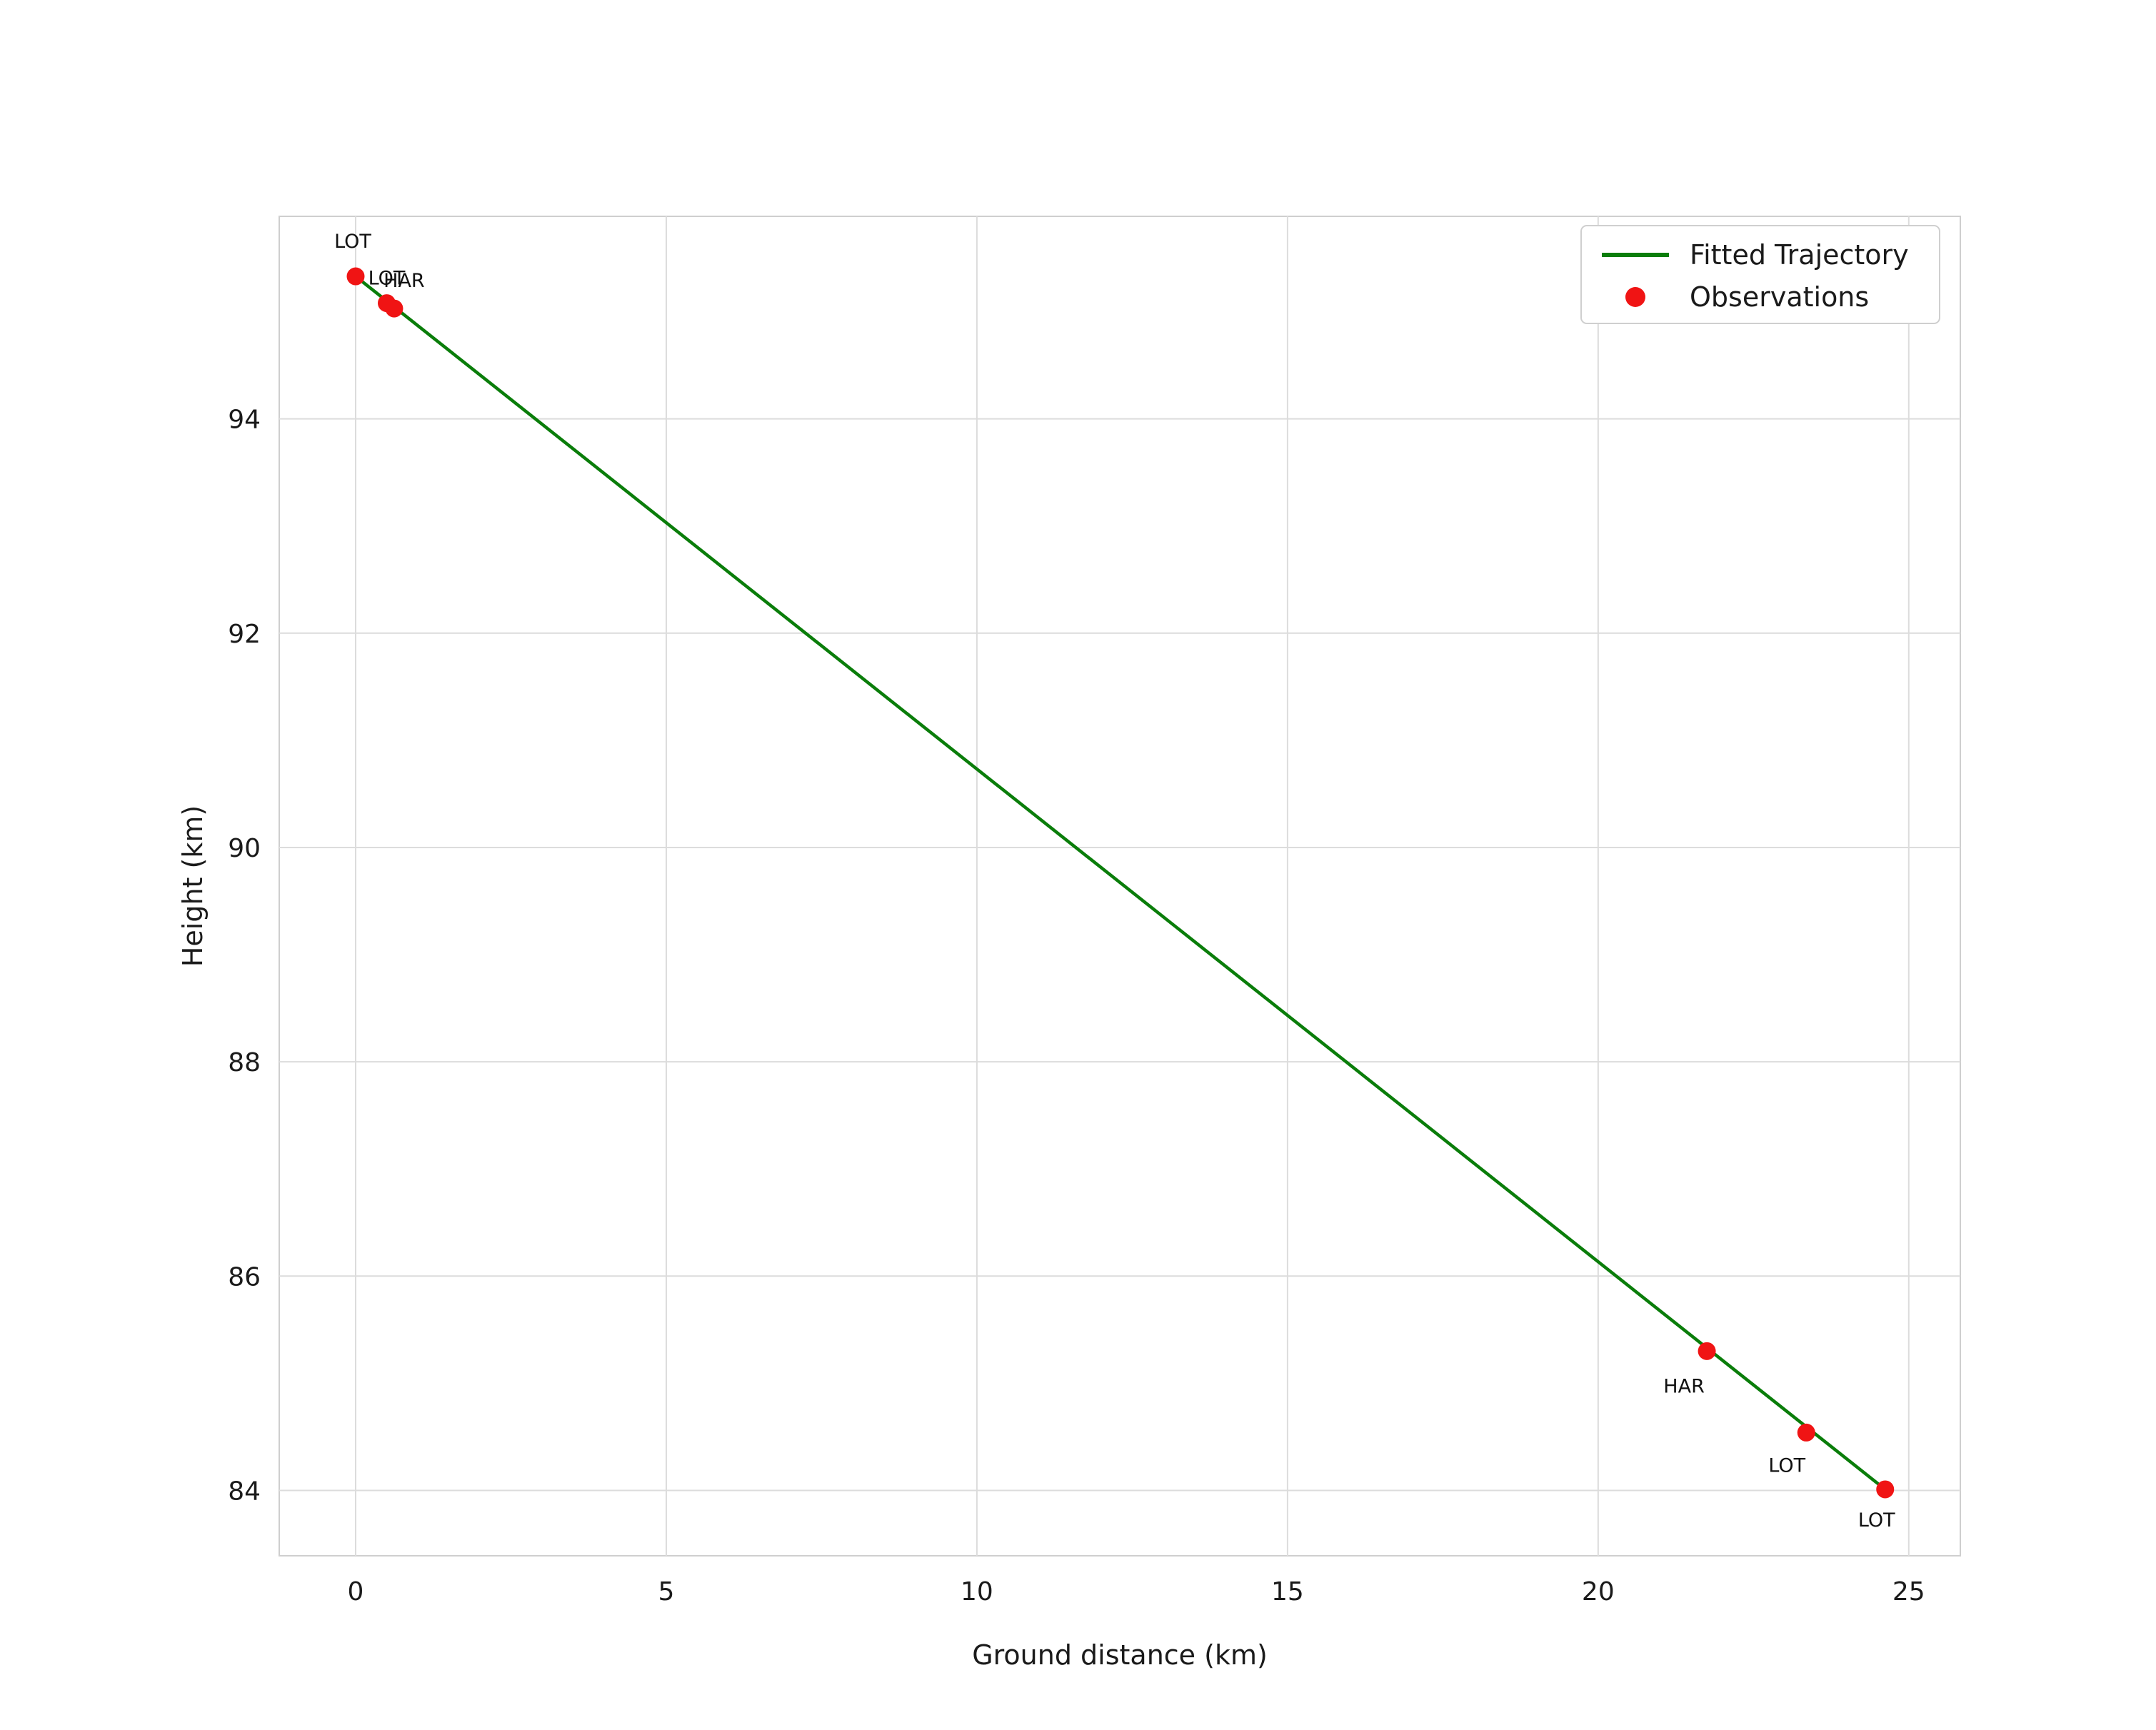 The width and height of the screenshot is (2156, 1730). I want to click on y-axis-label: Height (km), so click(193, 886).